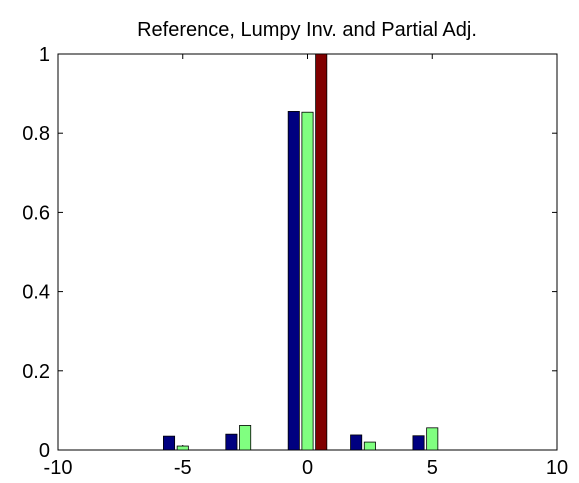 This screenshot has height=483, width=579. What do you see at coordinates (58, 468) in the screenshot?
I see `x-tick-label: -10` at bounding box center [58, 468].